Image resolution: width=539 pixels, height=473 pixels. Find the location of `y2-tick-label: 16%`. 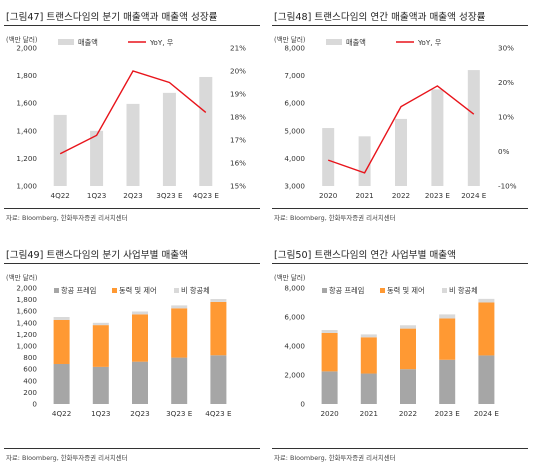

y2-tick-label: 16% is located at coordinates (238, 163).